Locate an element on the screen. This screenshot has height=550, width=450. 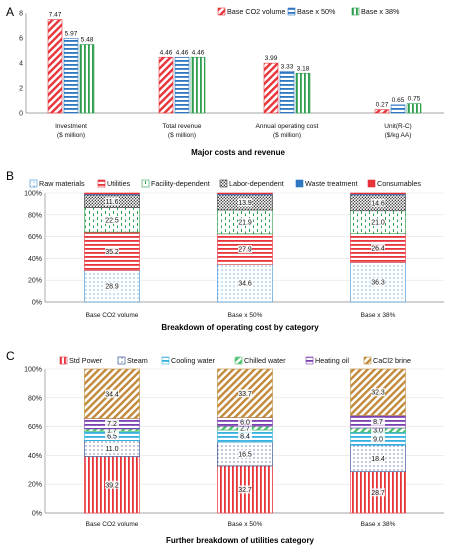
legend-a-2-swatch is located at coordinates (355, 11).